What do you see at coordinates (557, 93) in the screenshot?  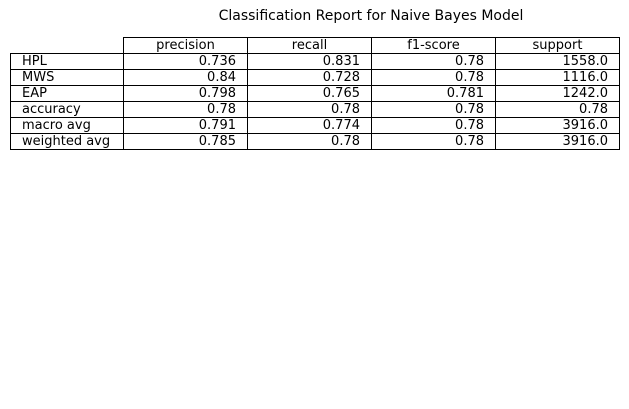 I see `table-cell: 1242.0` at bounding box center [557, 93].